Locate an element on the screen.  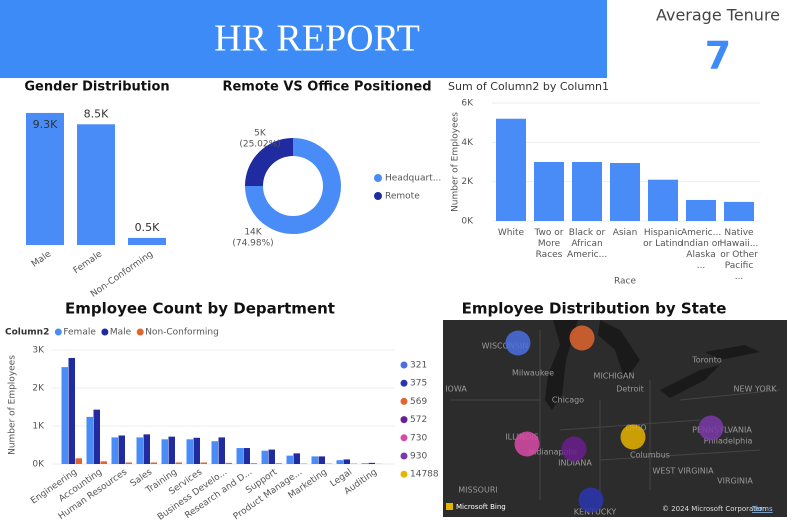
legend-label: Remote is located at coordinates (402, 197).